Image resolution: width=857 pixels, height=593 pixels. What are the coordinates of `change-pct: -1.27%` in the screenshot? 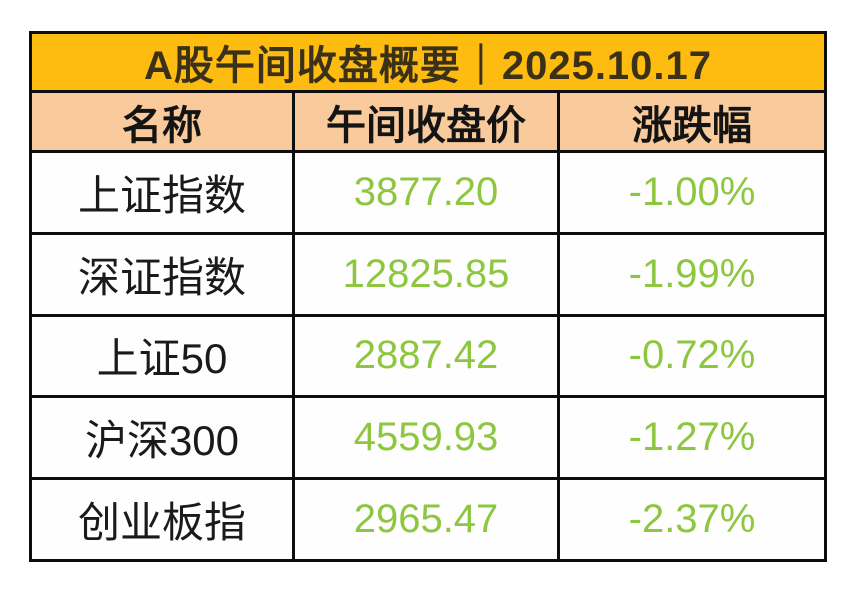 It's located at (692, 437).